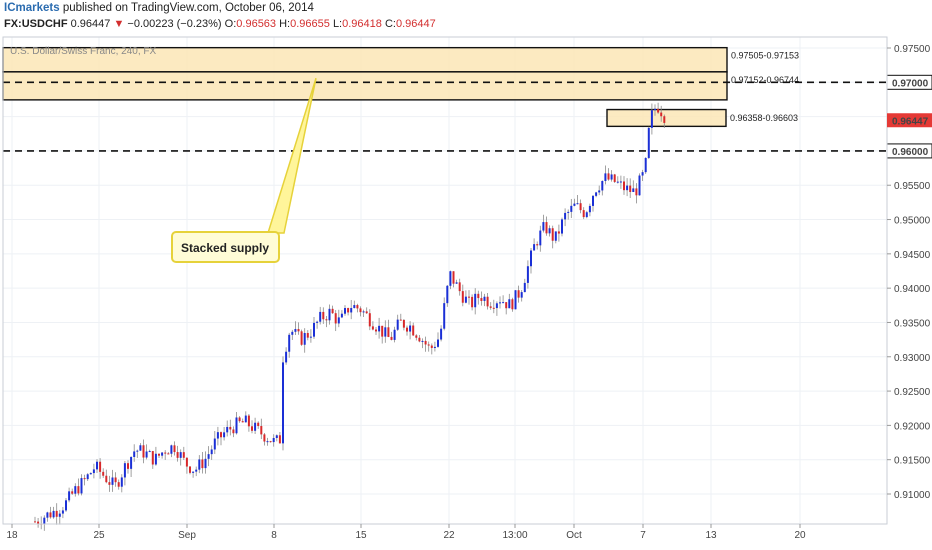 This screenshot has width=932, height=550. What do you see at coordinates (225, 247) in the screenshot?
I see `callout-box` at bounding box center [225, 247].